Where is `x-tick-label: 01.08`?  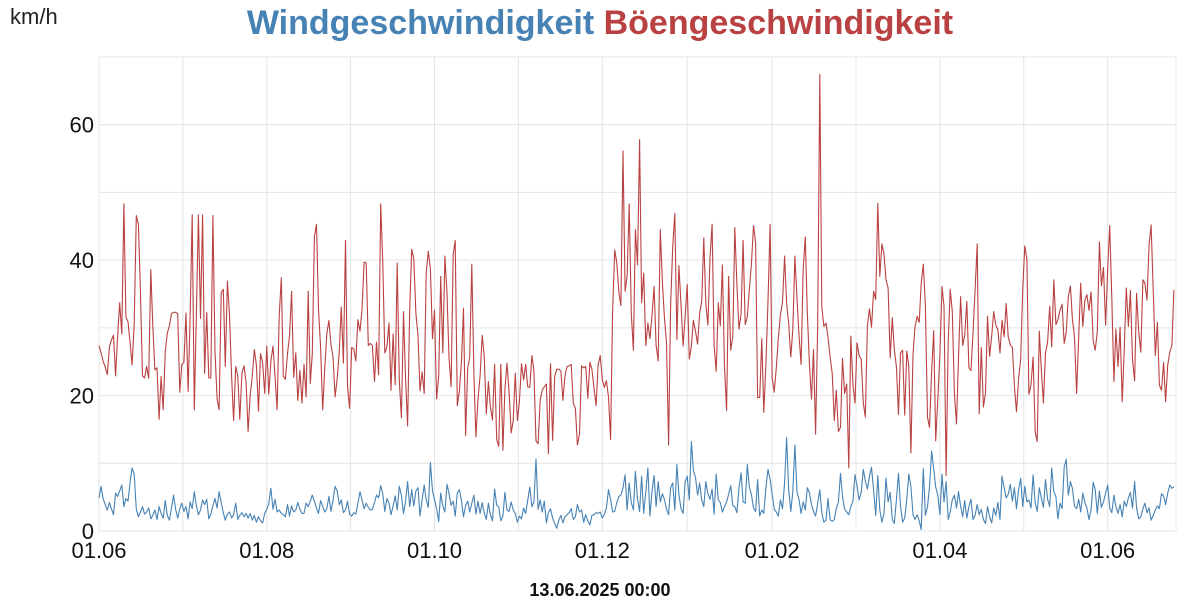
x-tick-label: 01.08 is located at coordinates (266, 550).